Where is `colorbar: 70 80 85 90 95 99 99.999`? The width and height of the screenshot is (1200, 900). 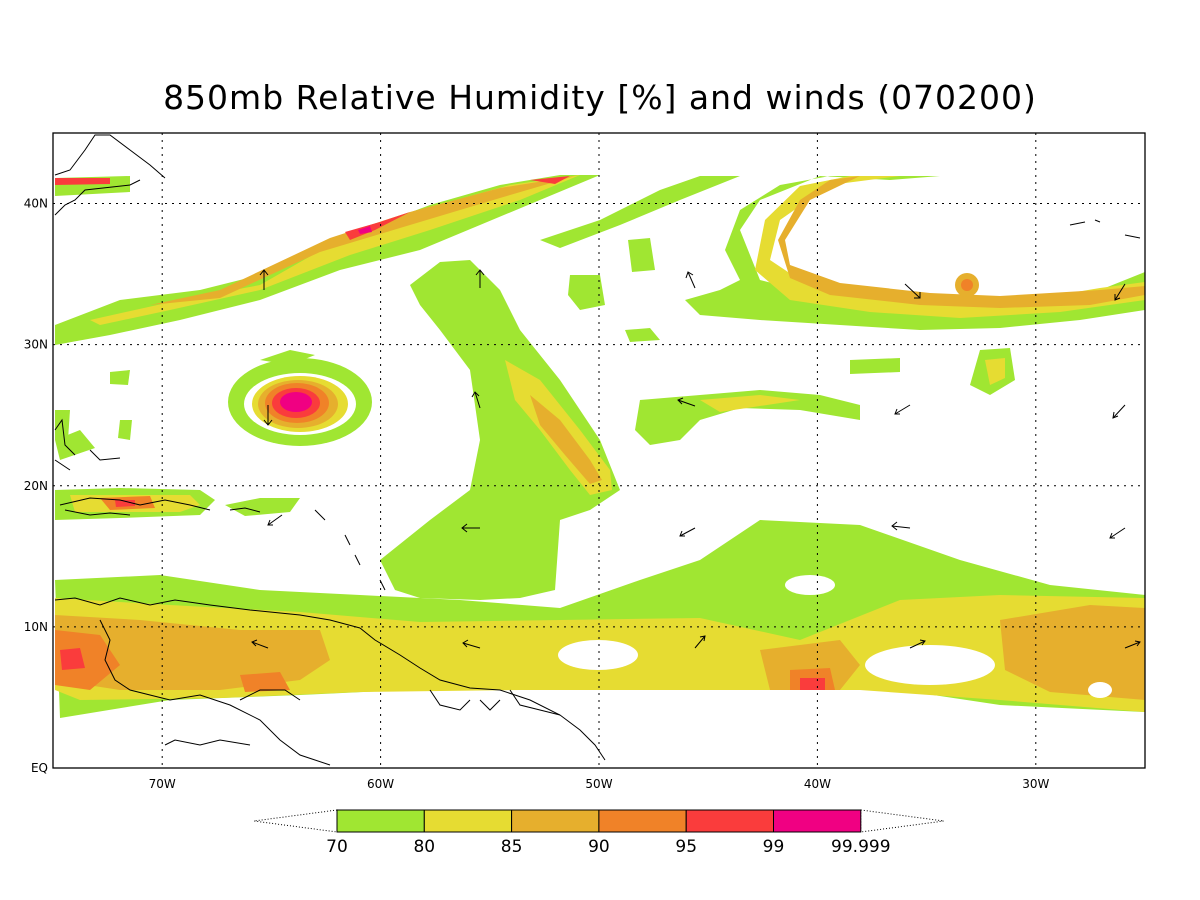 colorbar: 70 80 85 90 95 99 99.999 is located at coordinates (598, 833).